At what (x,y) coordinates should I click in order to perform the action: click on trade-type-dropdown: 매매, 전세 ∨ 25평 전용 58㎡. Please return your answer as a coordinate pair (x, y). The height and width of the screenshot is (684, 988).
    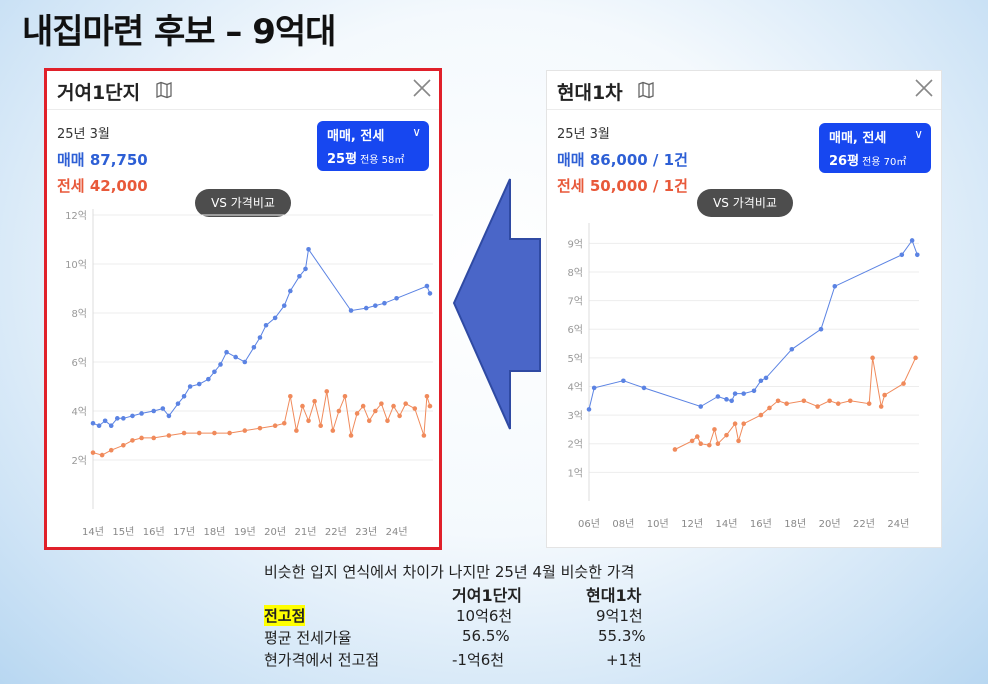
    Looking at the image, I should click on (373, 146).